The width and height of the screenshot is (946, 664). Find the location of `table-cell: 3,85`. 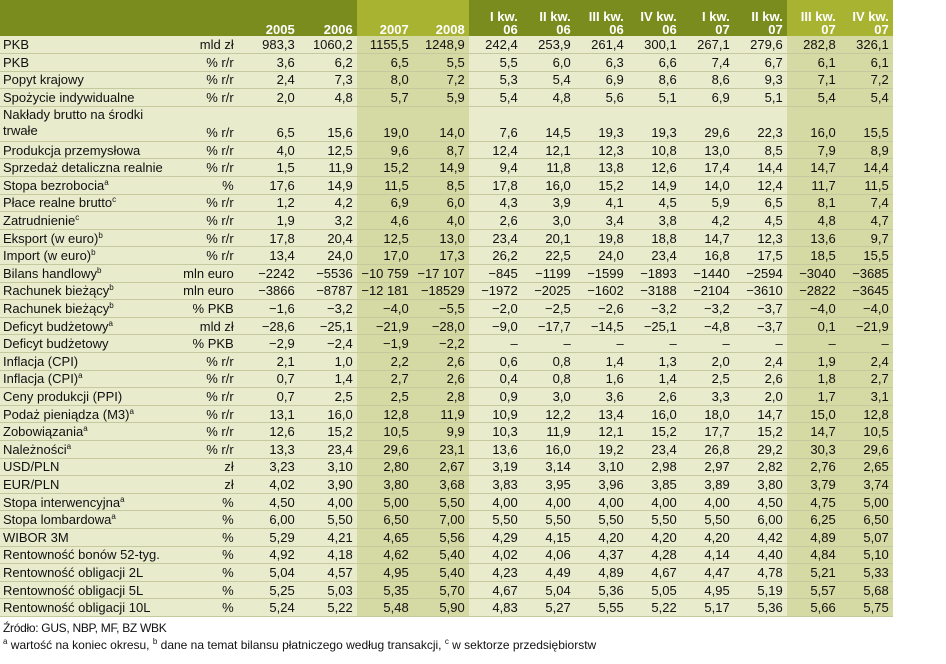

table-cell: 3,85 is located at coordinates (654, 484).